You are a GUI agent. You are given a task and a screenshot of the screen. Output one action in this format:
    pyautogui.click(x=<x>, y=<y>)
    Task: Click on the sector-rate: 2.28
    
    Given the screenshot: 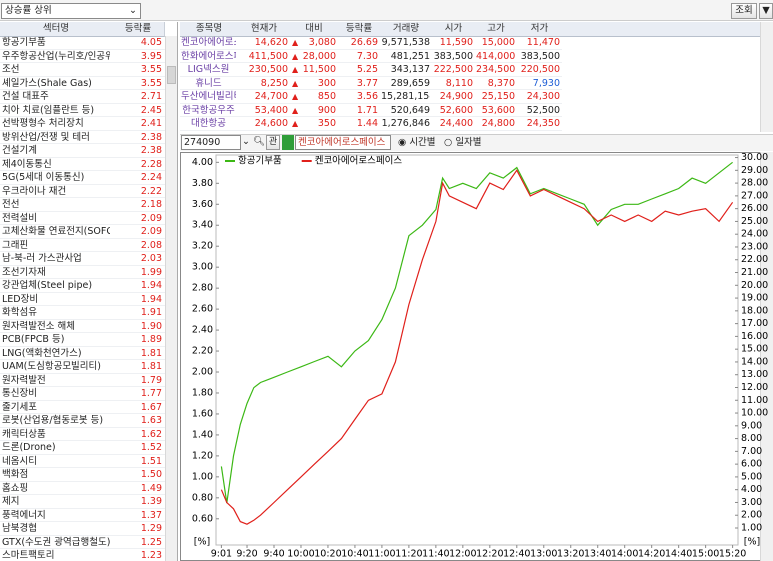 What is the action you would take?
    pyautogui.click(x=151, y=164)
    